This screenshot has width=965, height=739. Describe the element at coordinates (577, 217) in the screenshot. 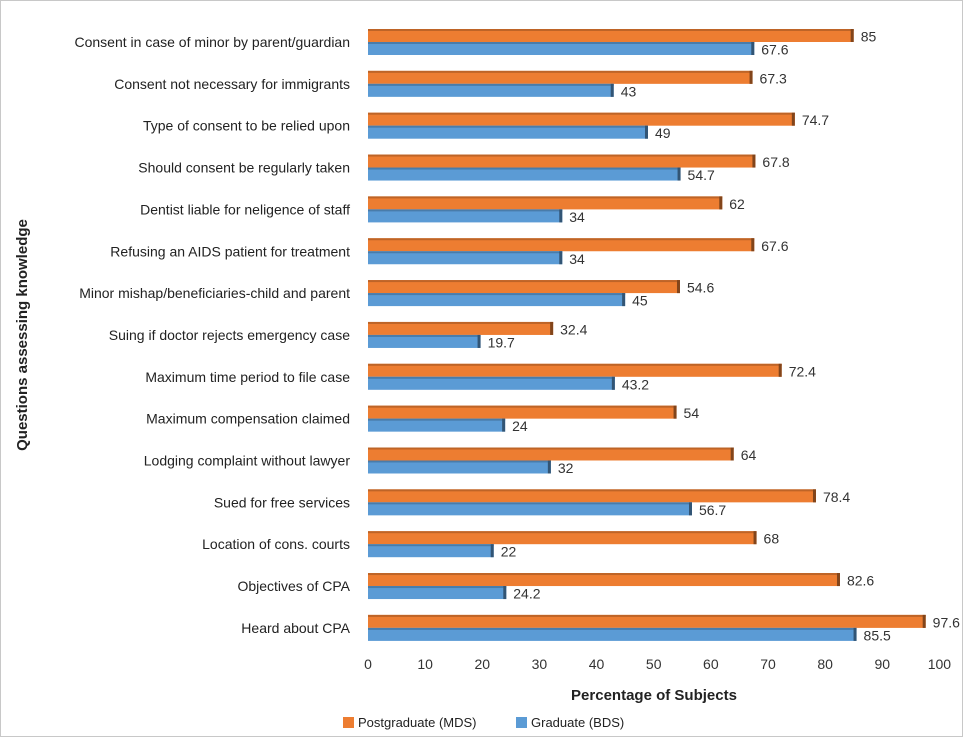

I see `value-label-graduate: 34` at that location.